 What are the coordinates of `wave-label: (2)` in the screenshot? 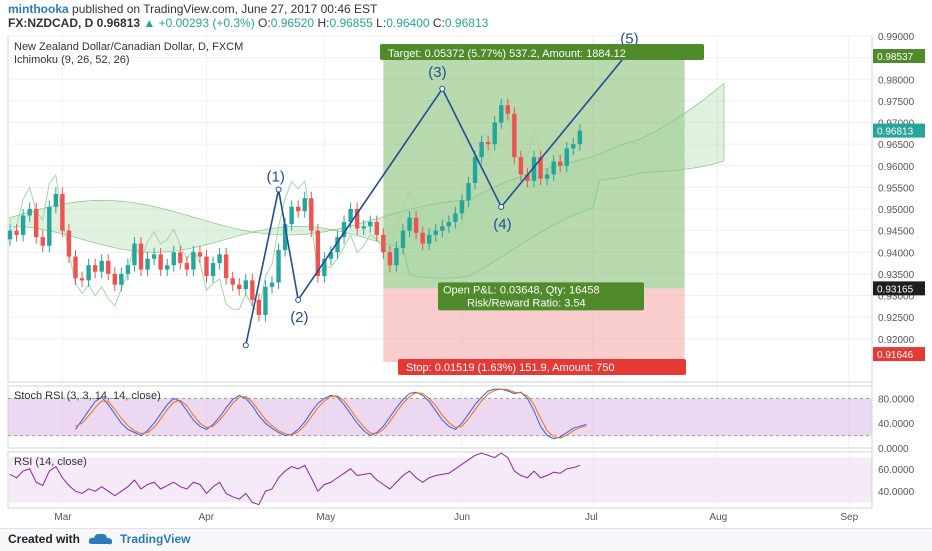 It's located at (299, 317).